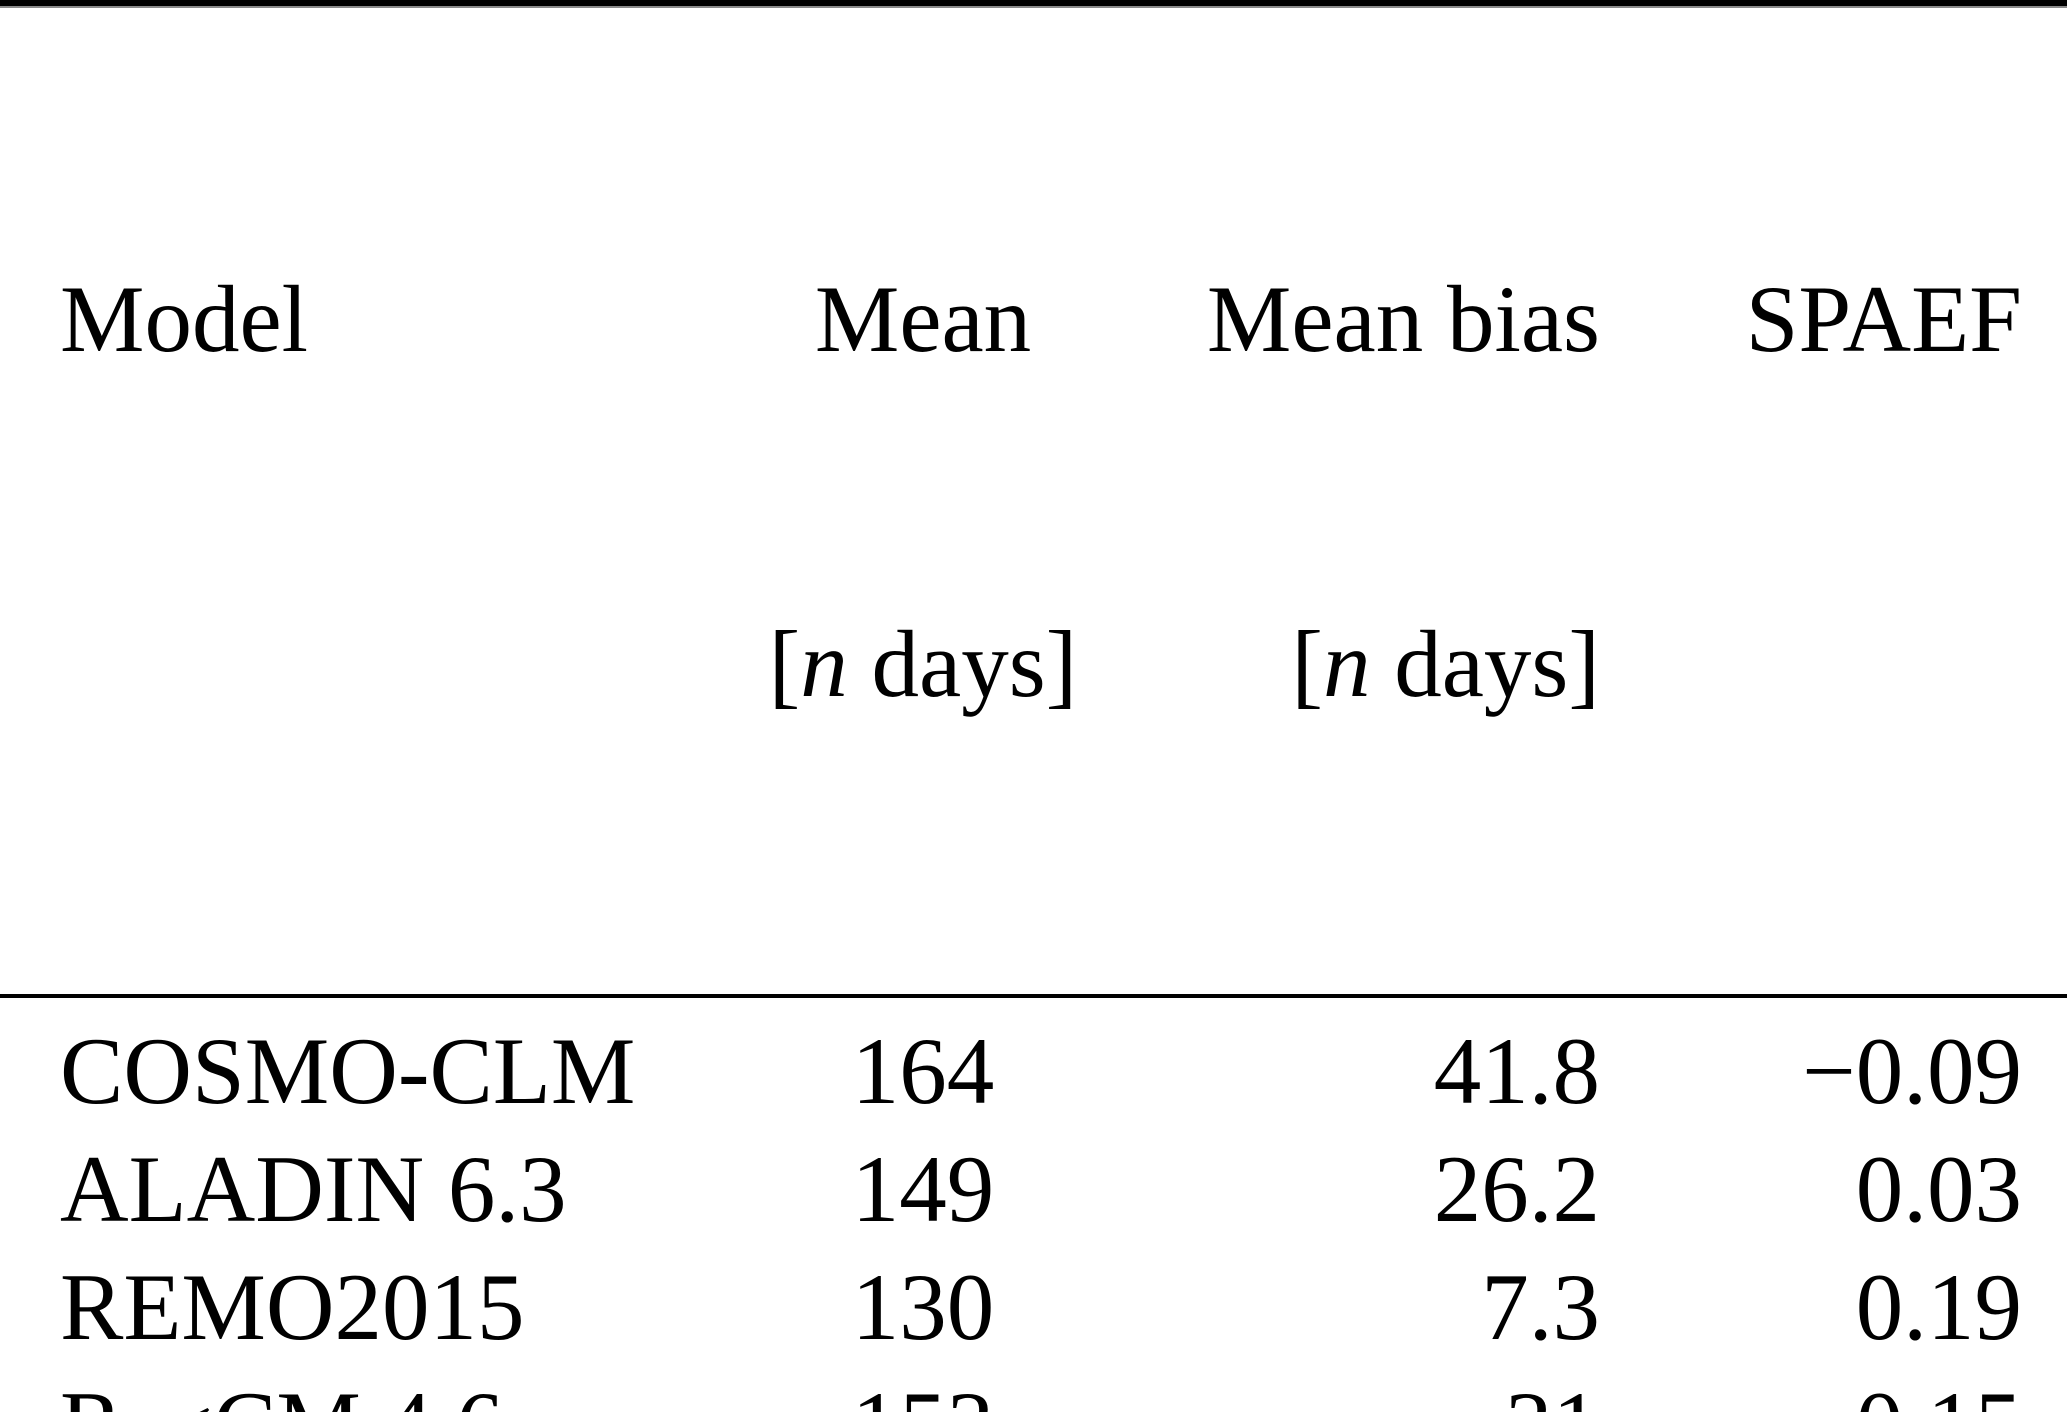 This screenshot has height=1412, width=2067. What do you see at coordinates (1912, 1071) in the screenshot?
I see `spaef-cell: −0.09` at bounding box center [1912, 1071].